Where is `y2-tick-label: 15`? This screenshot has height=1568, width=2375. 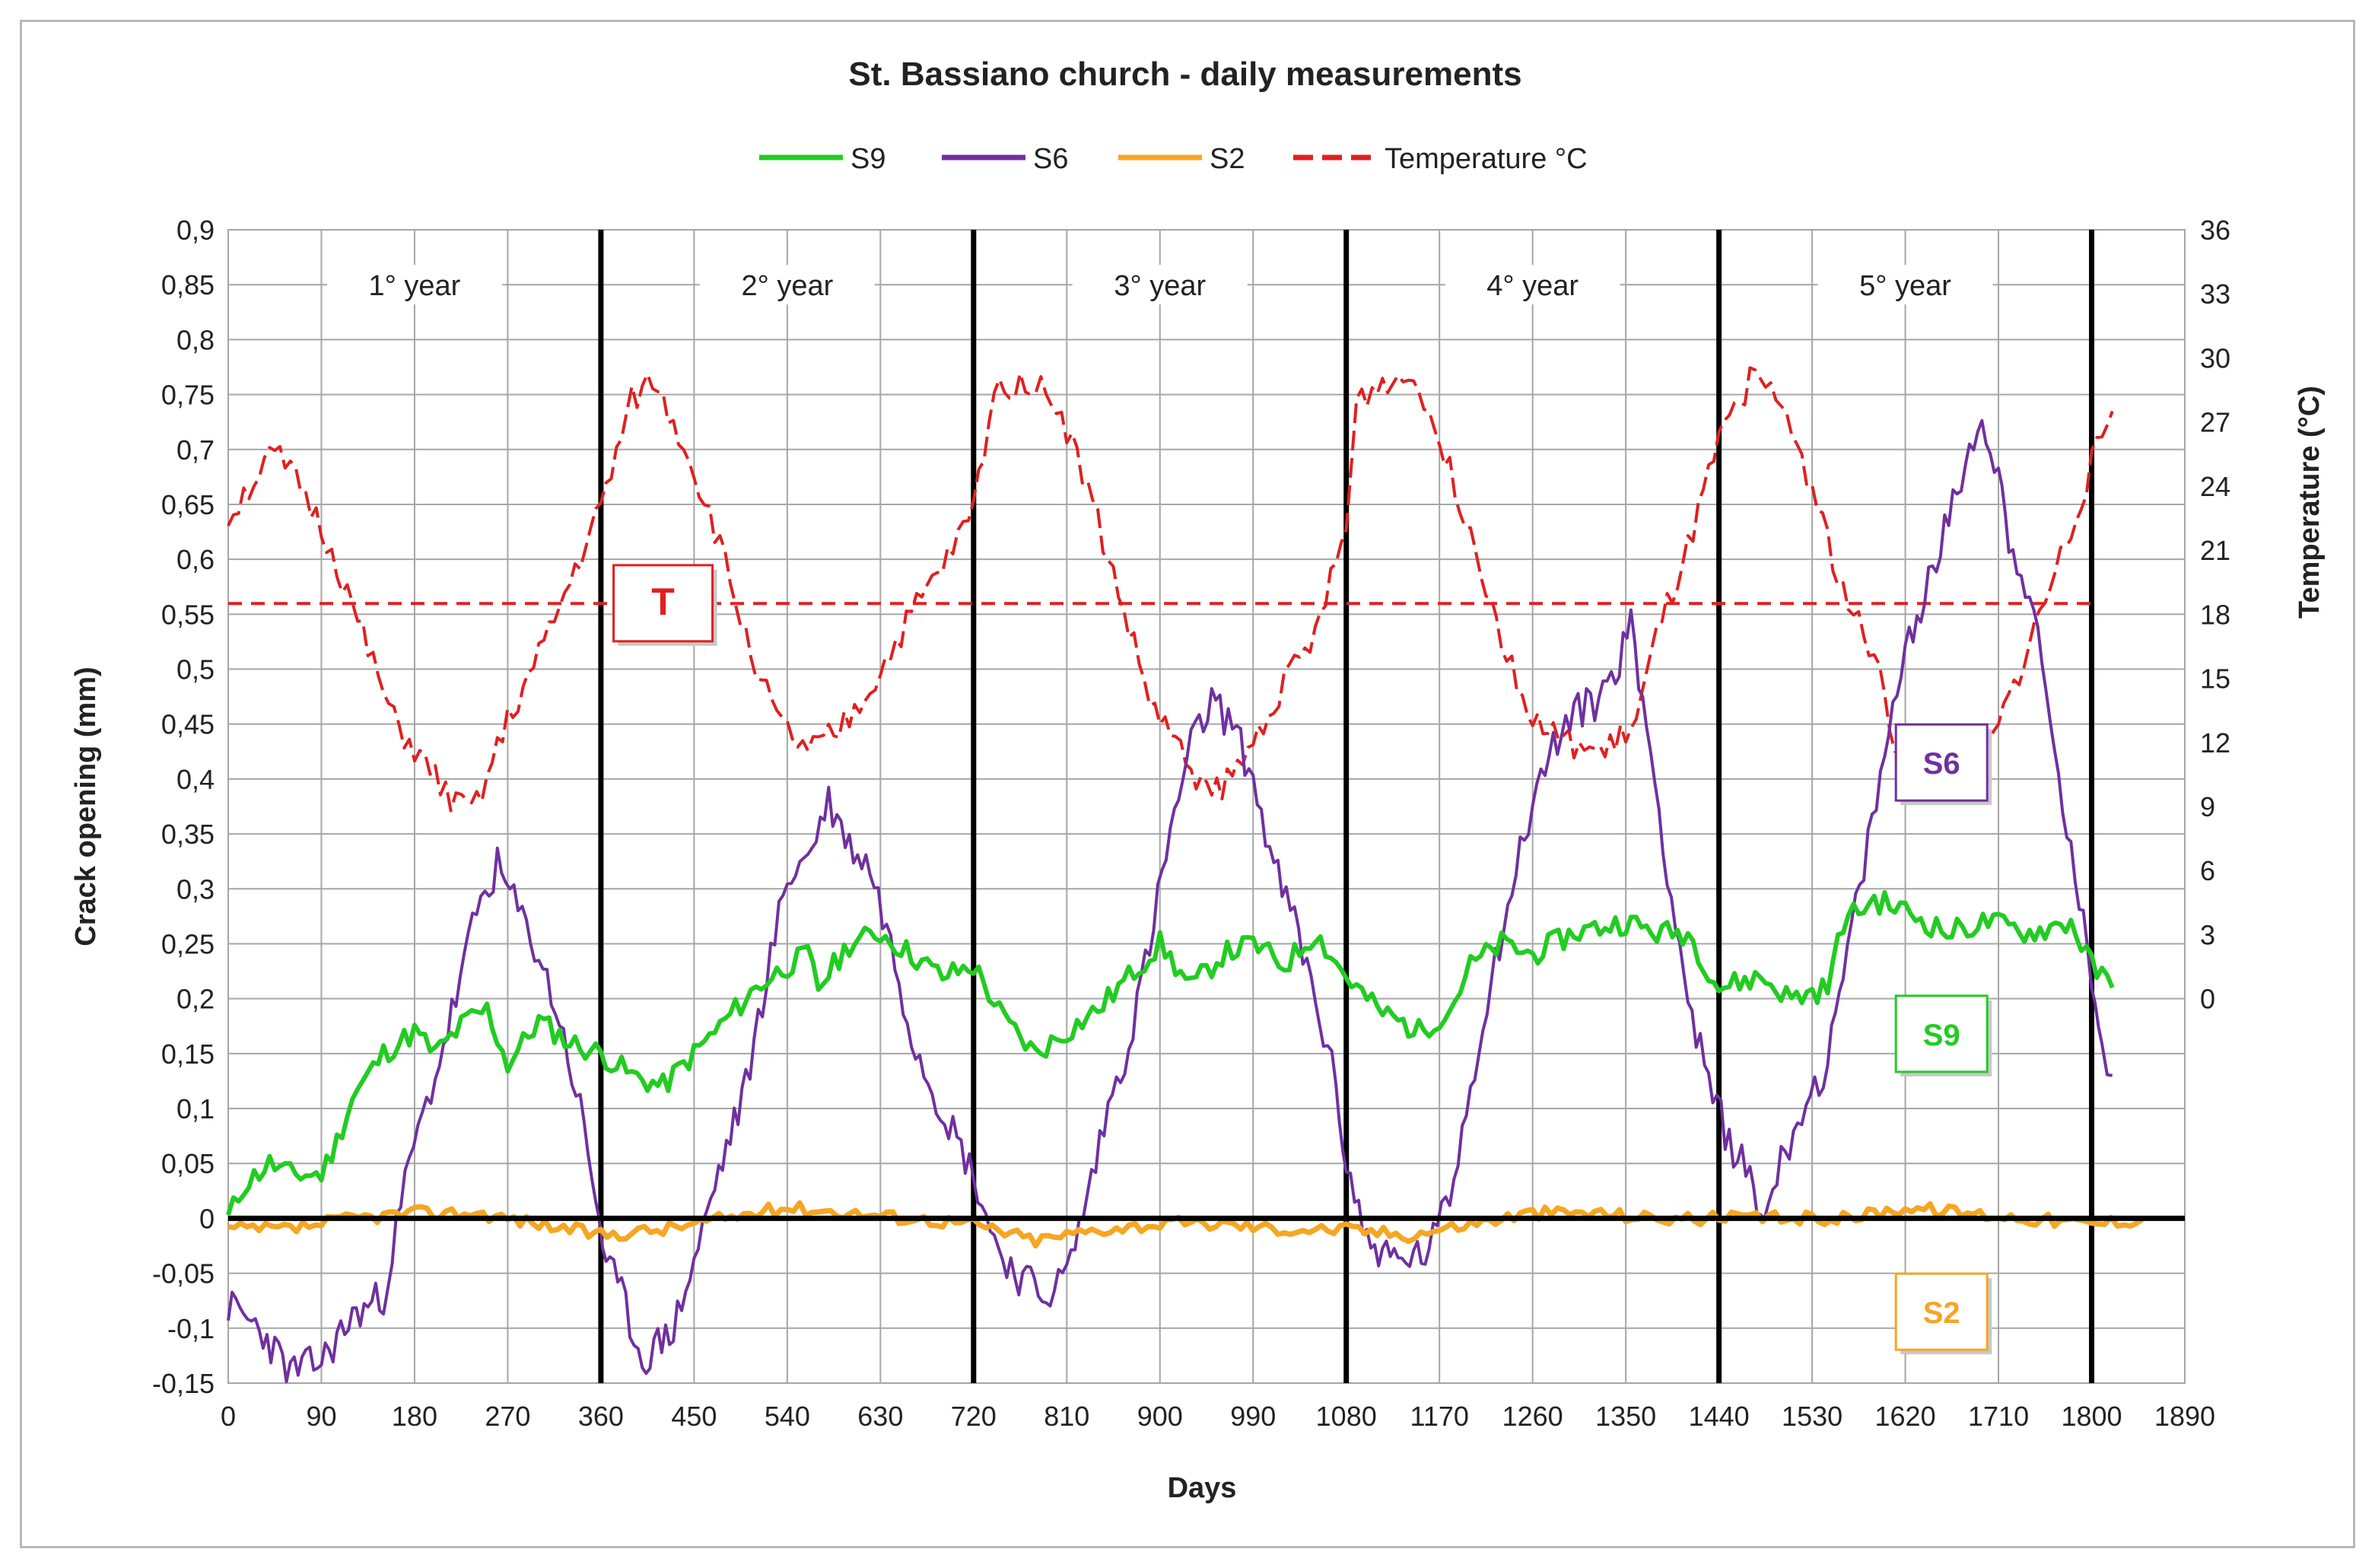 y2-tick-label: 15 is located at coordinates (2215, 679).